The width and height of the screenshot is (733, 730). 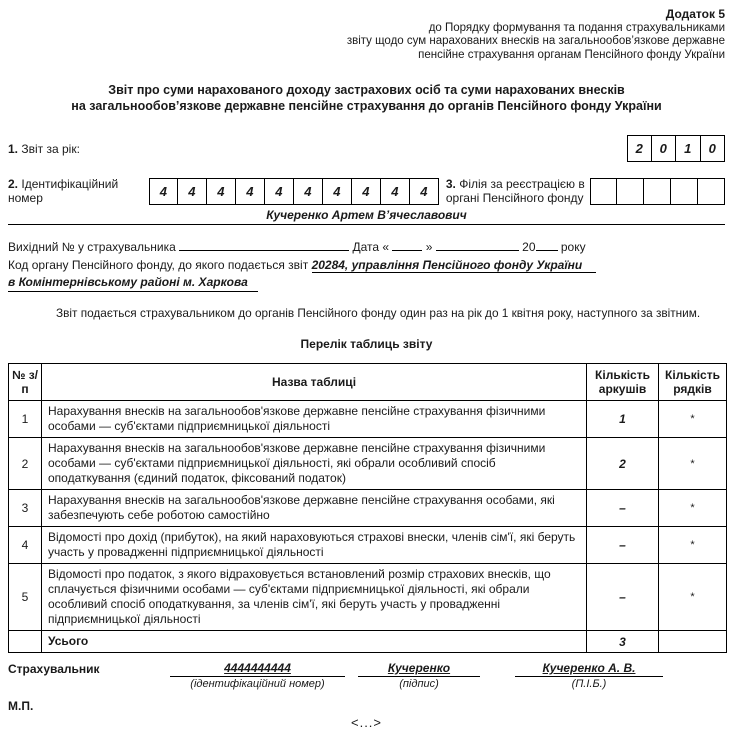 I want to click on date-year-prefix: 20, so click(x=529, y=247).